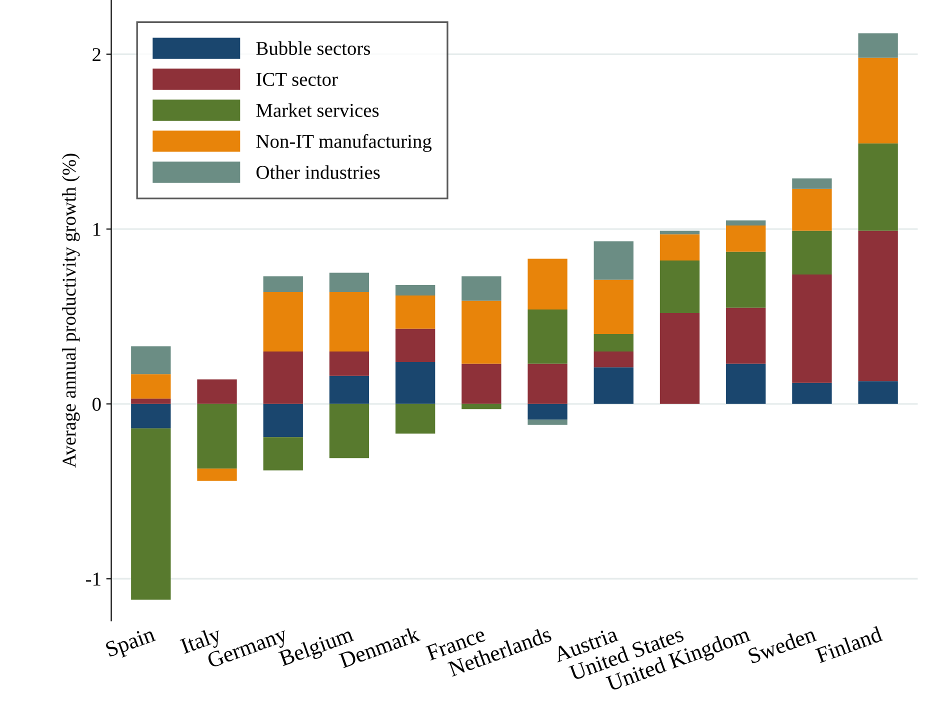  I want to click on y-tick-label: 0, so click(96, 404).